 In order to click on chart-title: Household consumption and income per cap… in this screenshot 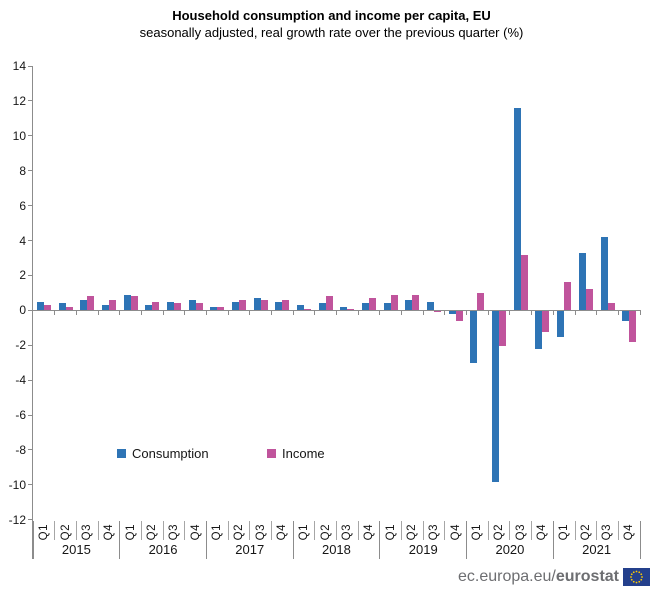, I will do `click(331, 15)`.